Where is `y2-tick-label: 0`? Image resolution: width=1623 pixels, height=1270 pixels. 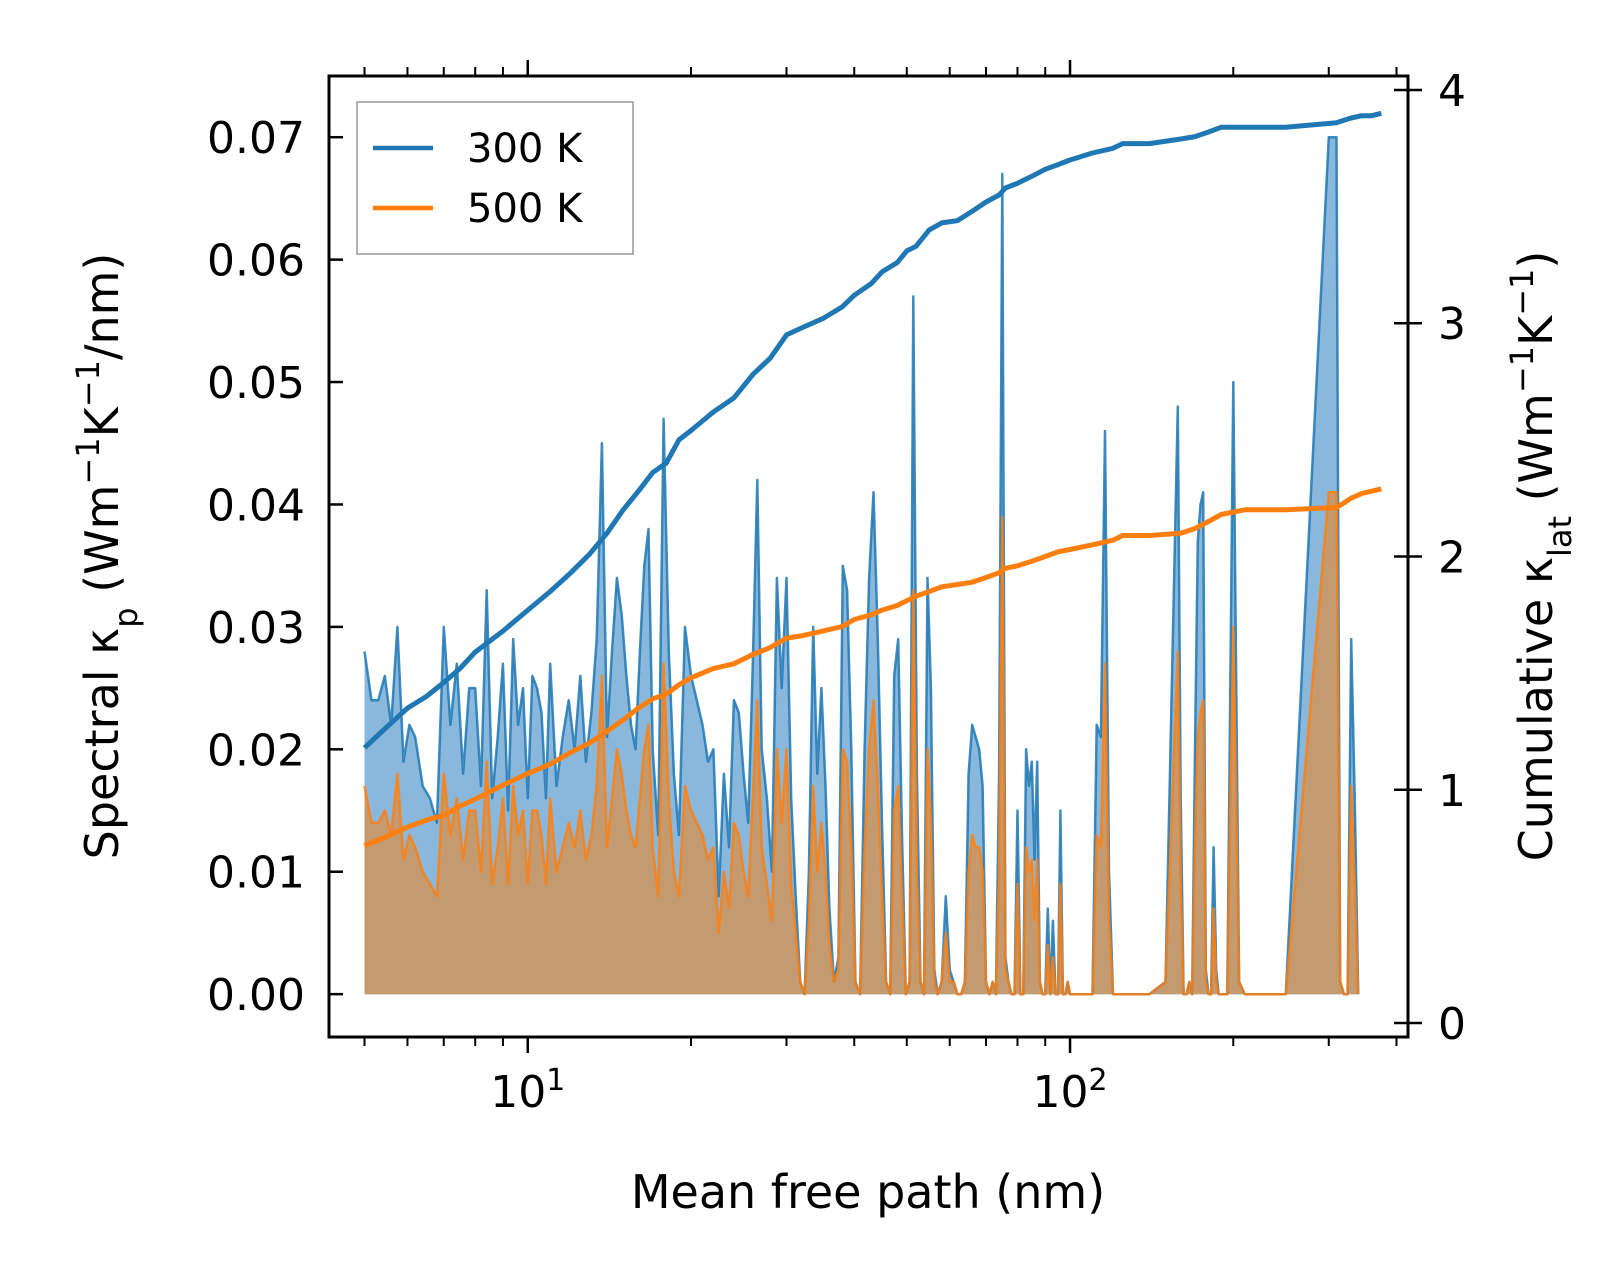
y2-tick-label: 0 is located at coordinates (1452, 1024).